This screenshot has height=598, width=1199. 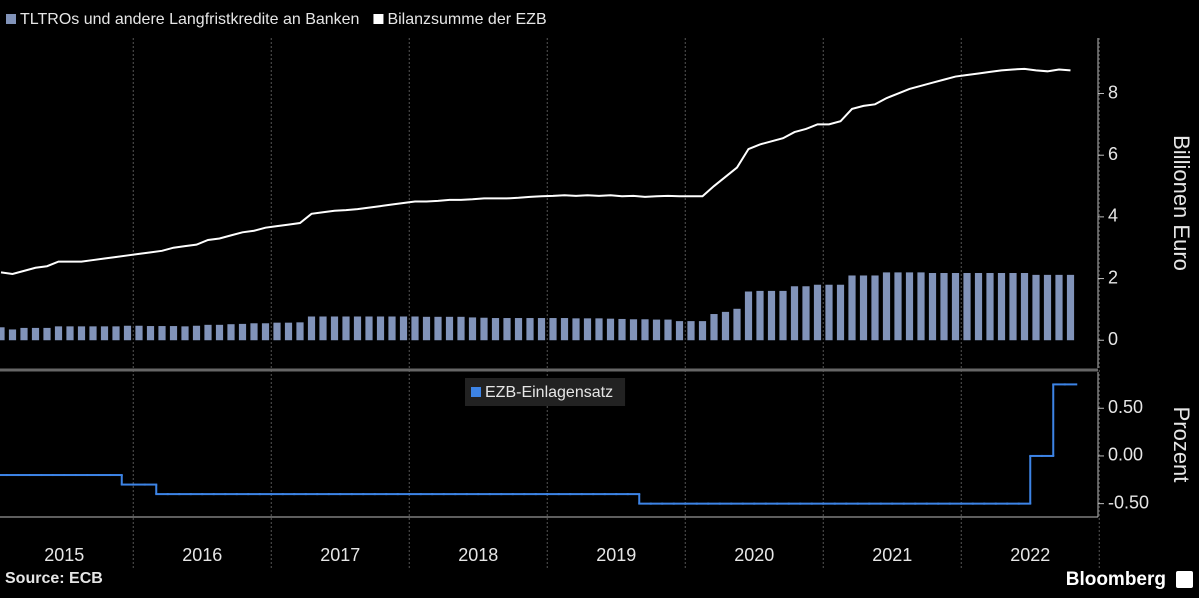 I want to click on y-tick-label: 6, so click(x=1113, y=154).